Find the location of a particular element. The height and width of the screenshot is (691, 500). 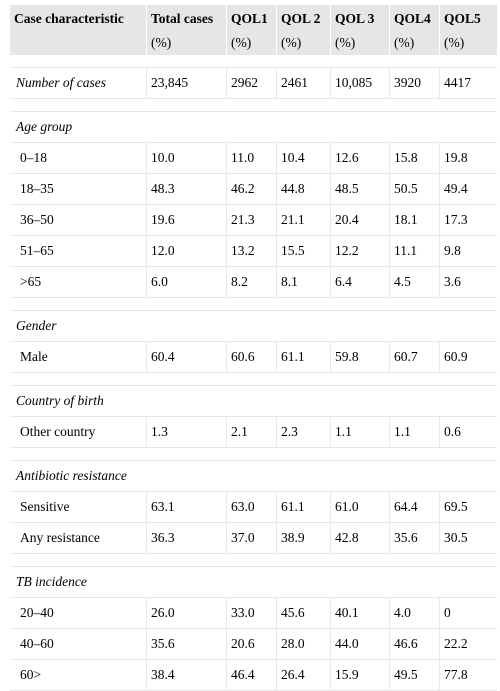

header-qol5: QOL5 is located at coordinates (468, 18).